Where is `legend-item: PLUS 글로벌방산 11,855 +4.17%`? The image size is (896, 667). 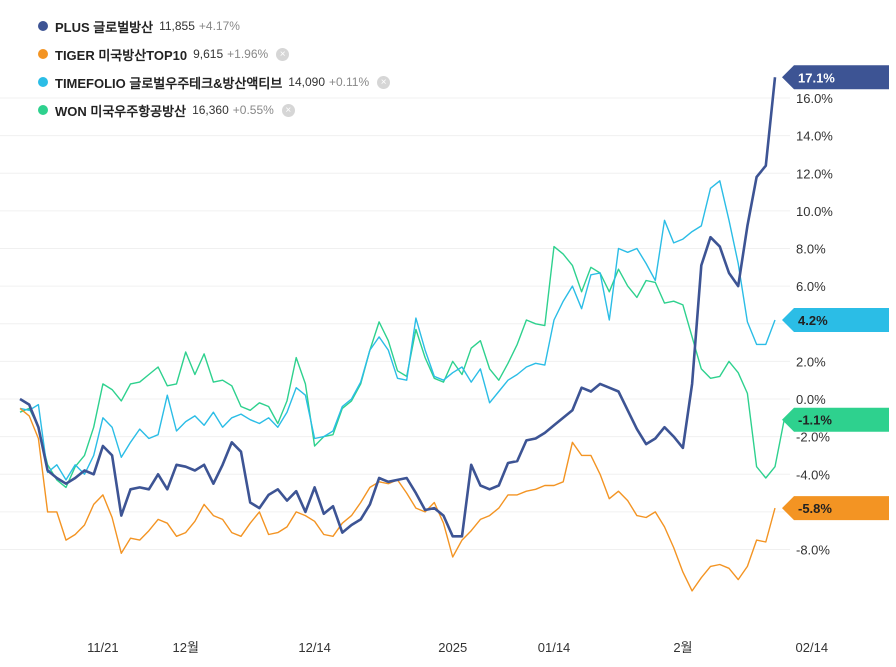 legend-item: PLUS 글로벌방산 11,855 +4.17% is located at coordinates (214, 26).